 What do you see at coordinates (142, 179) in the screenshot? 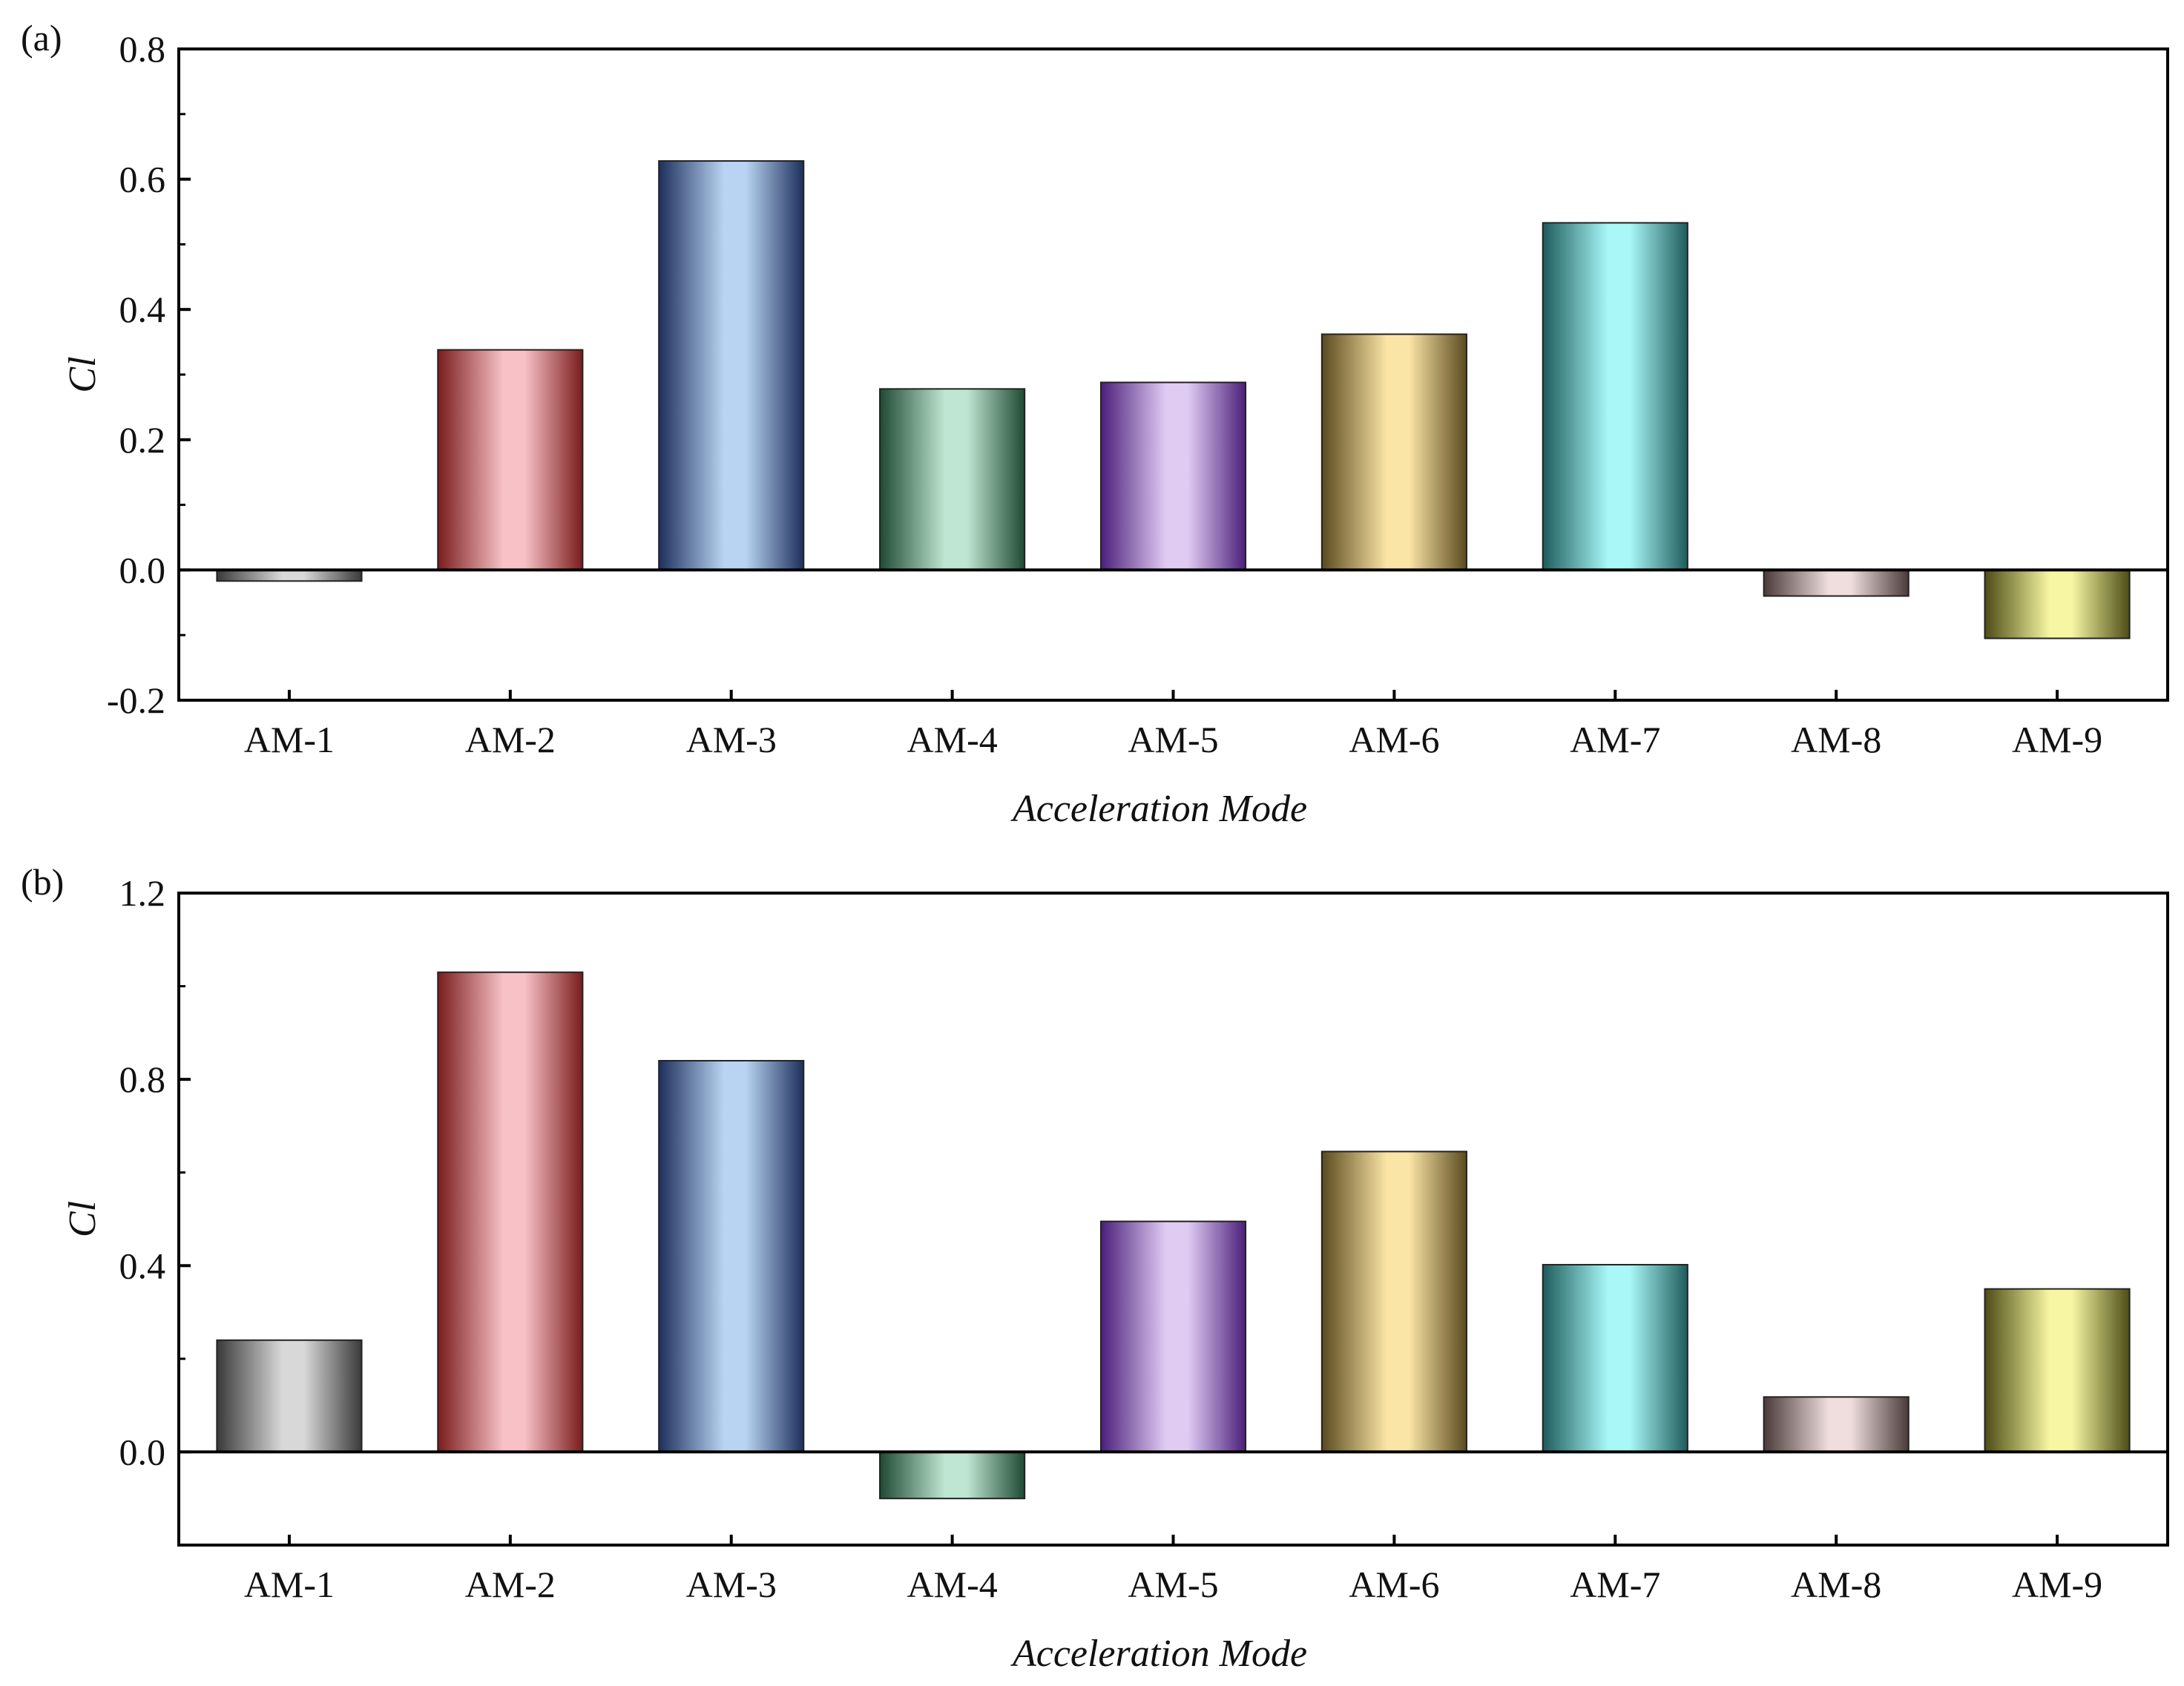
I see `y-tick-label: 0.6` at bounding box center [142, 179].